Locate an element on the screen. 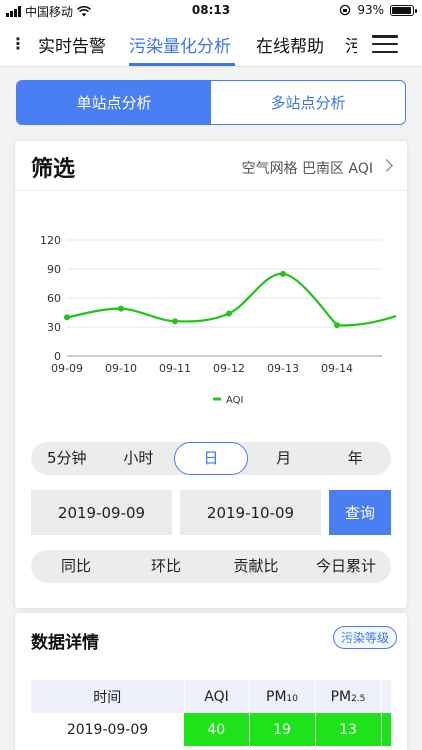 The width and height of the screenshot is (422, 750). period-option-1: 小时 is located at coordinates (138, 458).